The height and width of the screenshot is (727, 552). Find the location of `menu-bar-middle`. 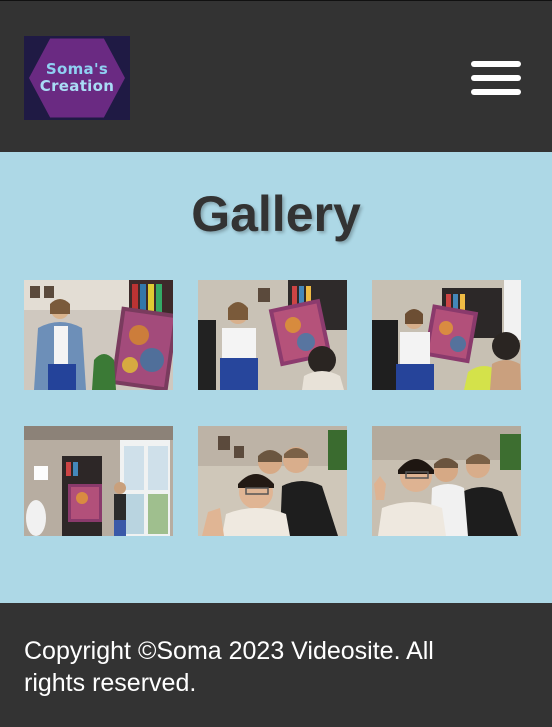

menu-bar-middle is located at coordinates (496, 78).